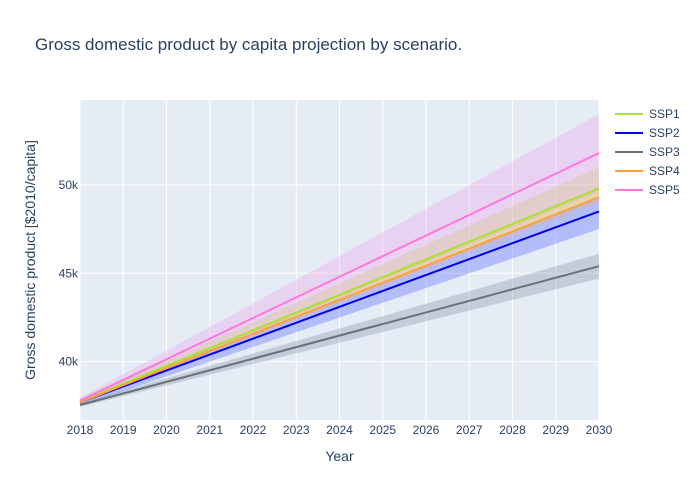  Describe the element at coordinates (69, 362) in the screenshot. I see `y-tick-label: 40k` at that location.